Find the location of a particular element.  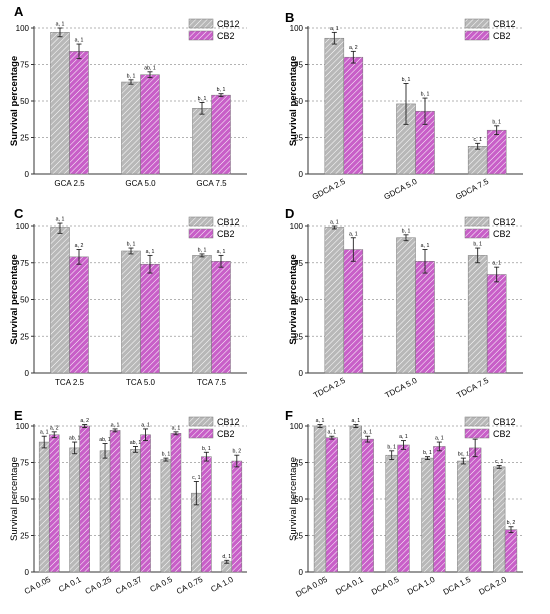

x-tick-label: CA 0.5 is located at coordinates (161, 584).